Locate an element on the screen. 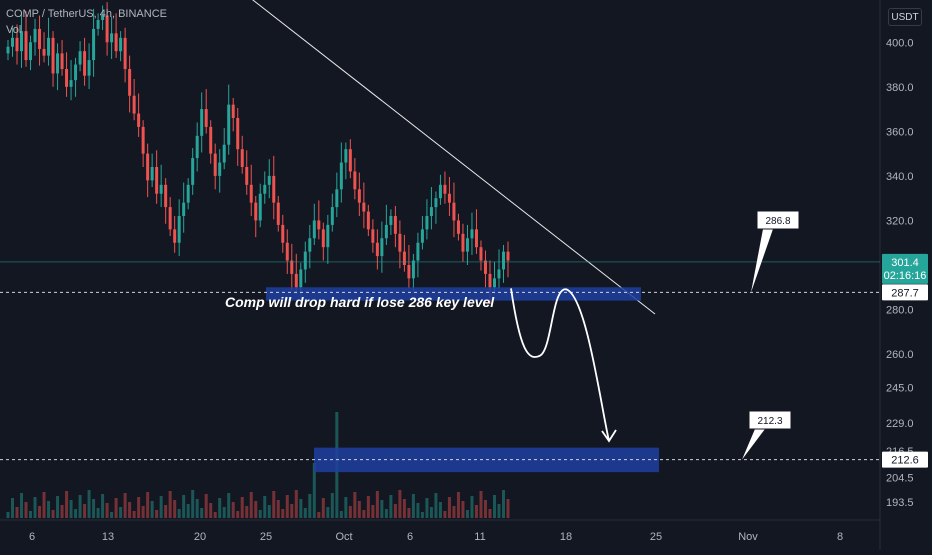 Image resolution: width=932 pixels, height=555 pixels. y-tick-label: 229.0 is located at coordinates (900, 424).